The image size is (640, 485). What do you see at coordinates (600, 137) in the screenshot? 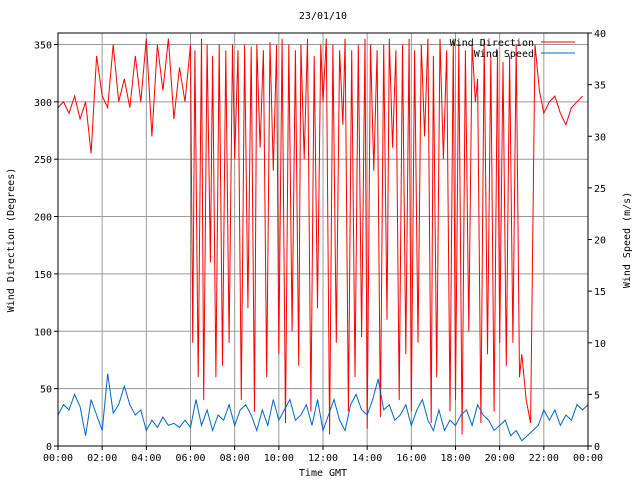
I see `y-right-tick-label: 30` at bounding box center [600, 137].